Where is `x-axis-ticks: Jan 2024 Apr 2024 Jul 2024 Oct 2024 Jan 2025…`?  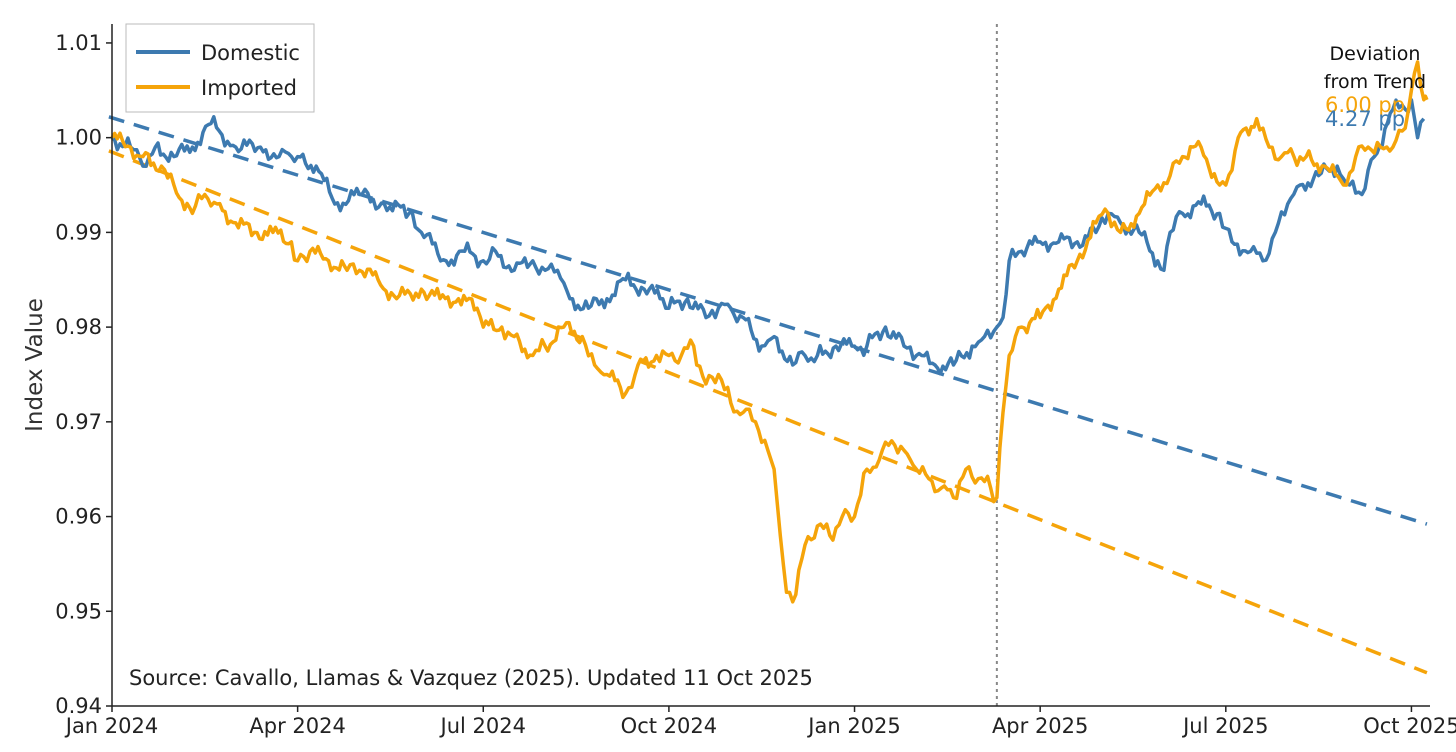 x-axis-ticks: Jan 2024 Apr 2024 Jul 2024 Oct 2024 Jan 2025… is located at coordinates (760, 722).